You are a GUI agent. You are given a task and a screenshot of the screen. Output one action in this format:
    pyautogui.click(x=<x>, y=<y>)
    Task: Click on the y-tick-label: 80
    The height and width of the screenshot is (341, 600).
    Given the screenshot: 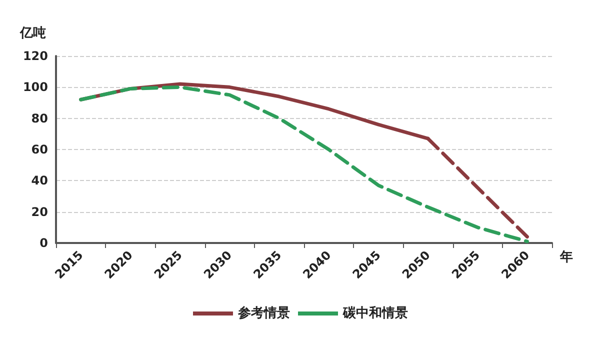 What is the action you would take?
    pyautogui.click(x=39, y=118)
    